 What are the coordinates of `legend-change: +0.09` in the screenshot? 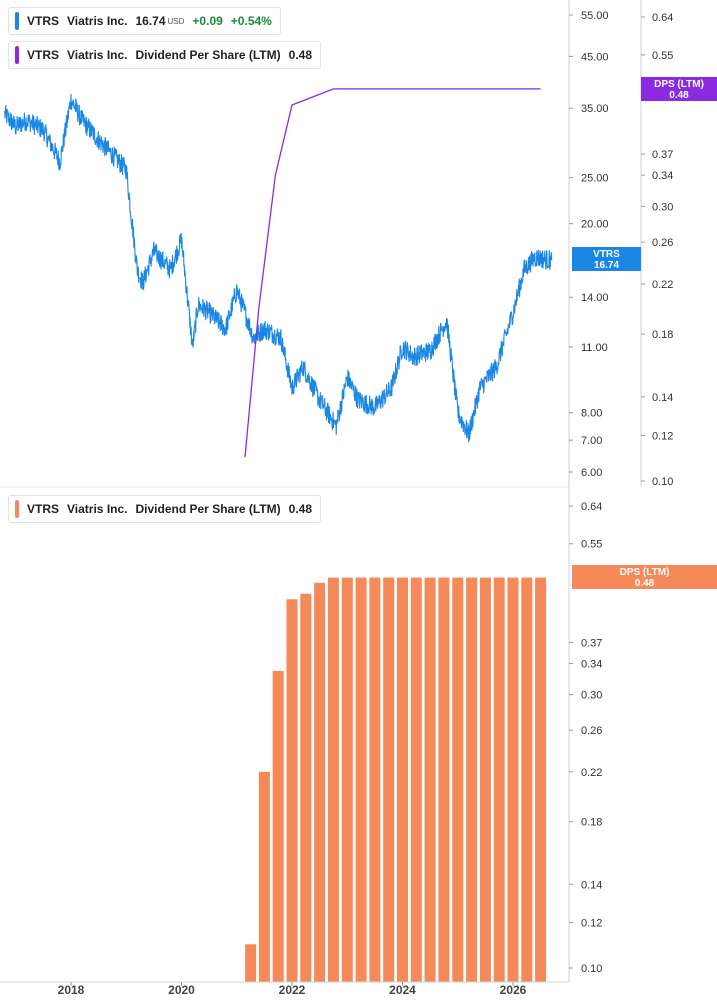 It's located at (207, 21).